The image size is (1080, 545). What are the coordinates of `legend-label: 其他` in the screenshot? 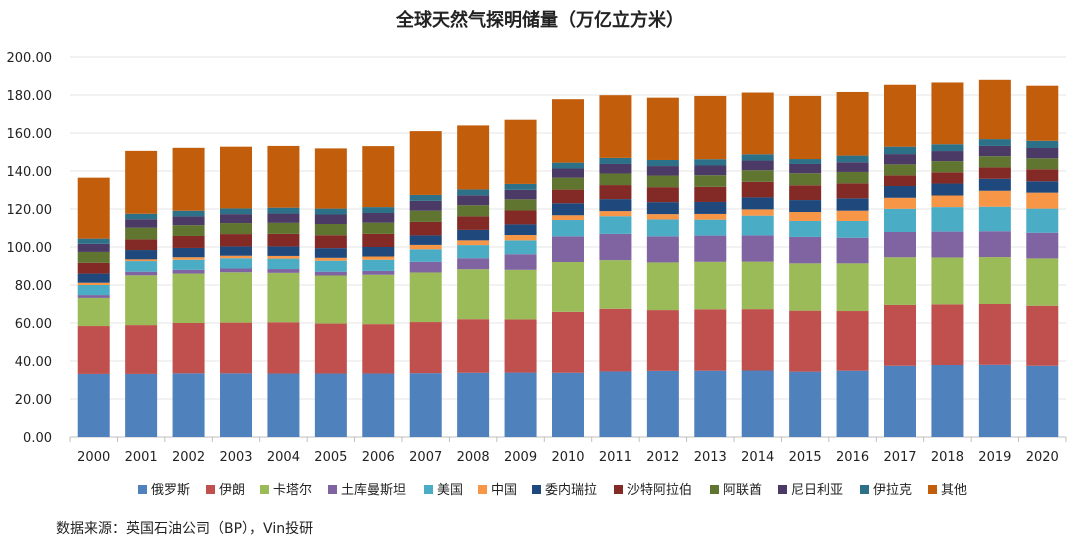 It's located at (954, 490).